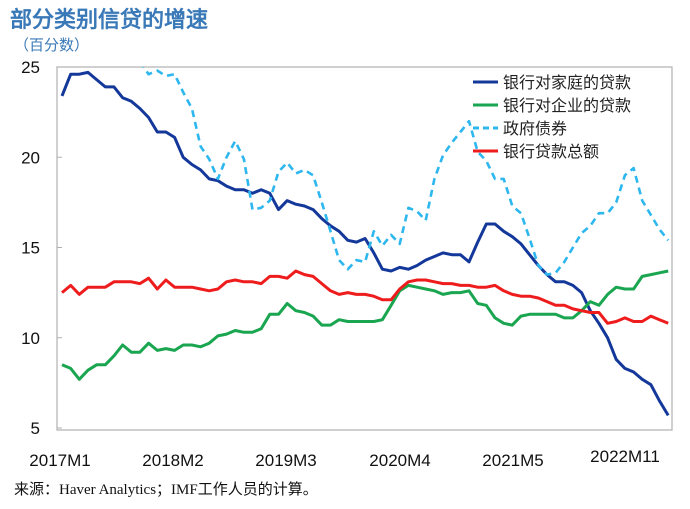 The width and height of the screenshot is (690, 509). I want to click on y-tick-label: 5, so click(35, 428).